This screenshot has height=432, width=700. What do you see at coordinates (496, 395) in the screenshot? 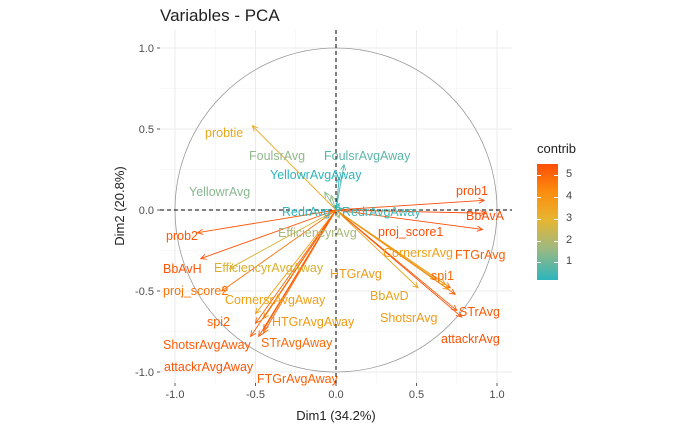
I see `x-tick-label: 1.0` at bounding box center [496, 395].